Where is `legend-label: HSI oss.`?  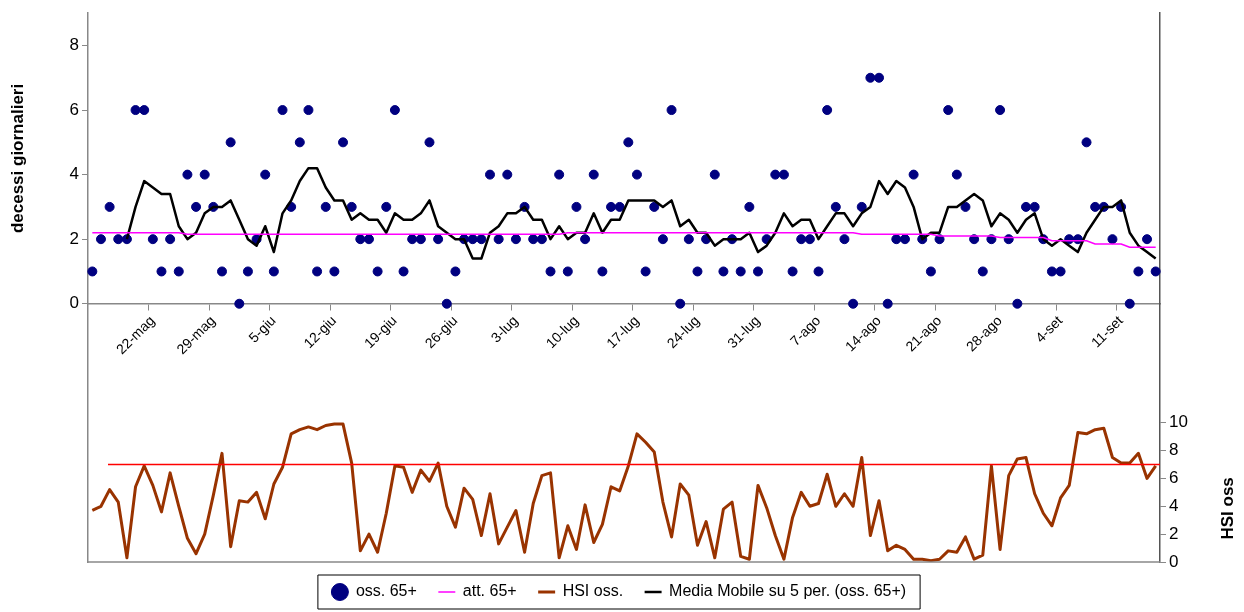 legend-label: HSI oss. is located at coordinates (593, 591).